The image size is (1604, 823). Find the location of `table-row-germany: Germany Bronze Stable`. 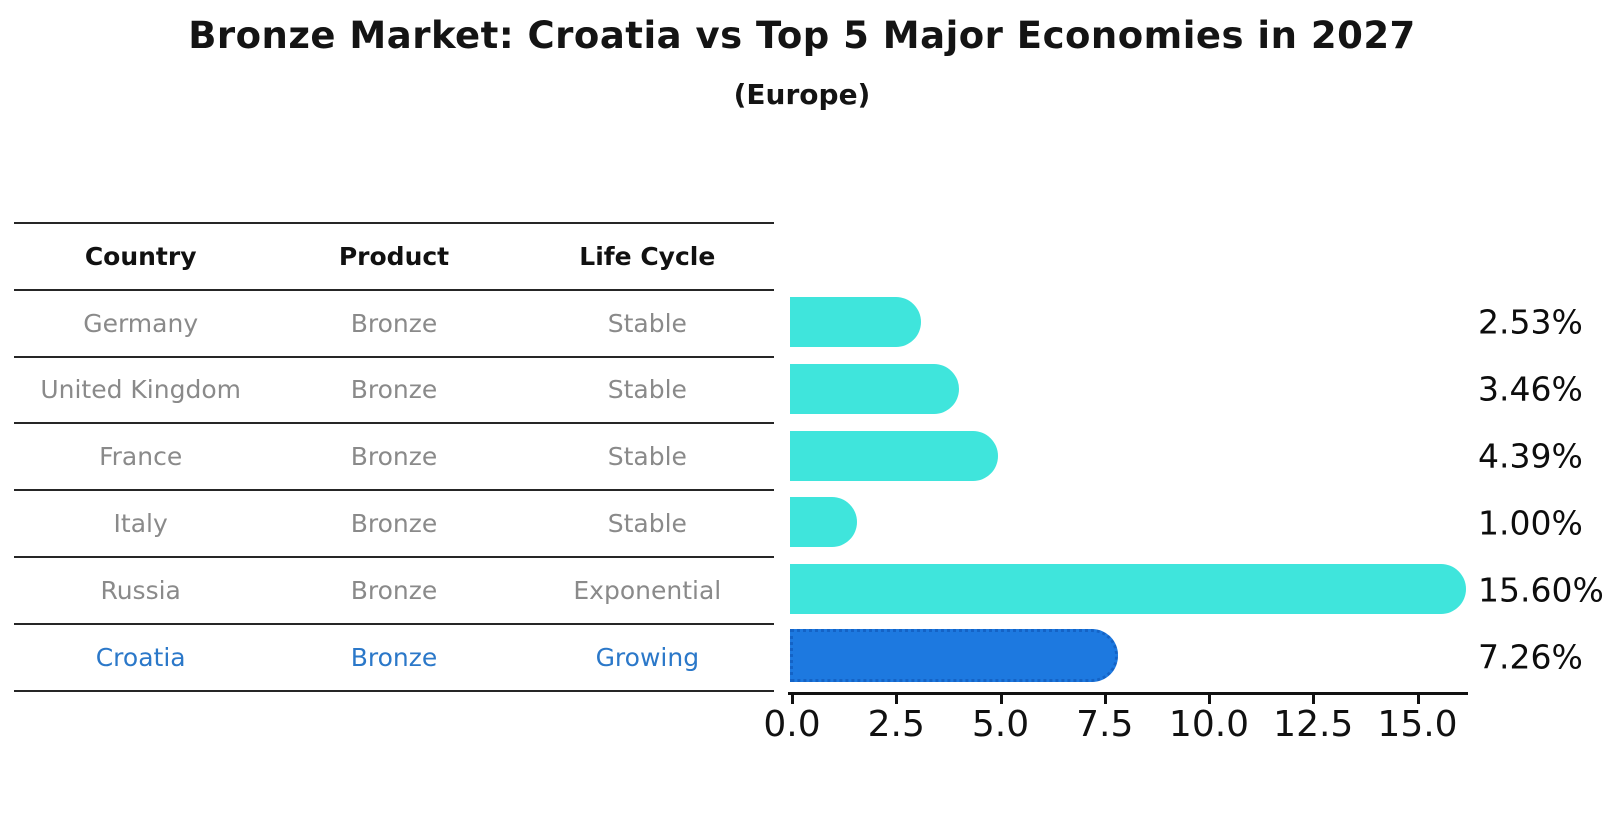

table-row-germany: Germany Bronze Stable is located at coordinates (394, 322).